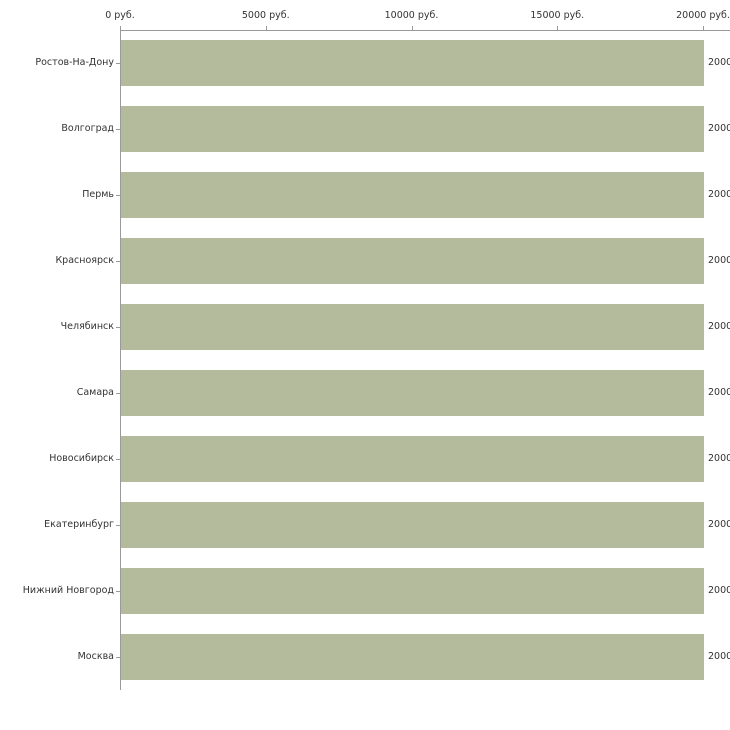  I want to click on category-label: Самара, so click(95, 392).